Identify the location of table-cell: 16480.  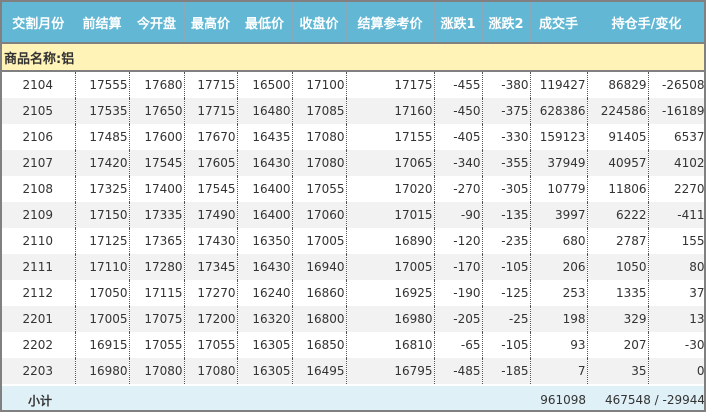
(265, 111).